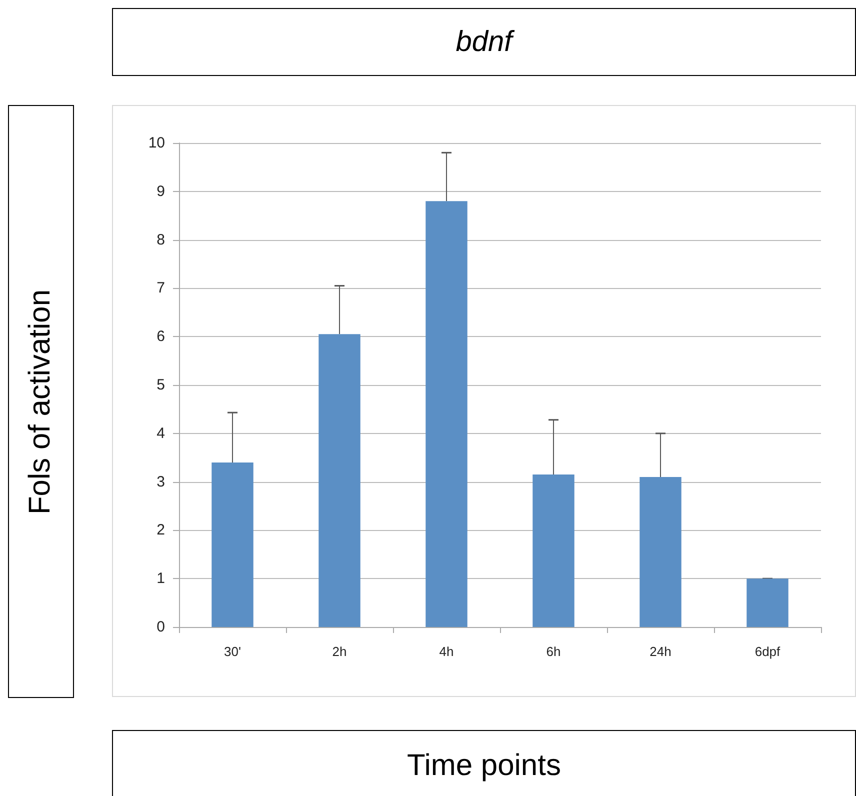 The image size is (856, 796). I want to click on y-tick-label: 7, so click(160, 288).